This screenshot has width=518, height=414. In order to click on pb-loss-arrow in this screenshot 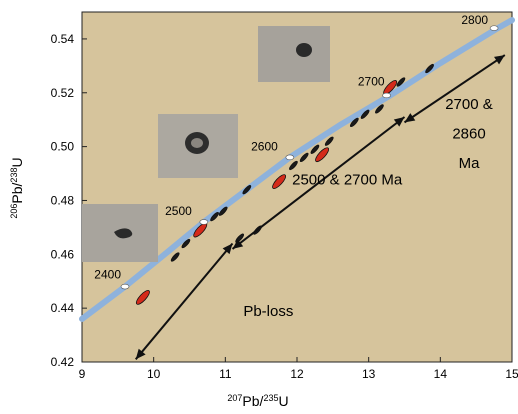, I will do `click(184, 301)`.